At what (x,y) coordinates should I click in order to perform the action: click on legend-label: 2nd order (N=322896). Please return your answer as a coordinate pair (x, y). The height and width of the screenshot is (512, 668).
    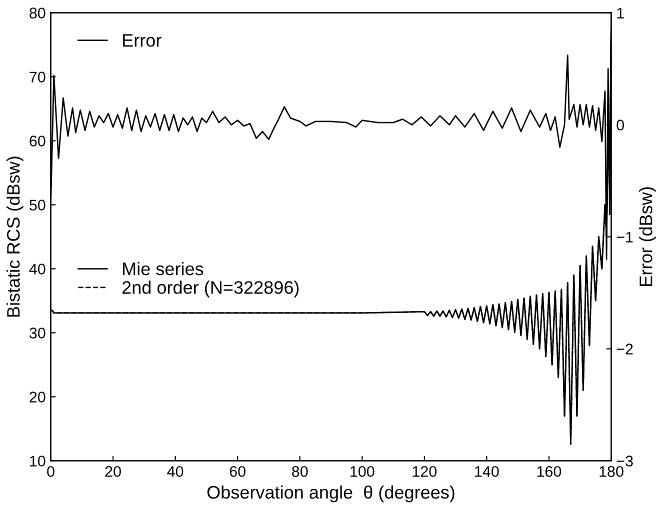
    Looking at the image, I should click on (210, 289).